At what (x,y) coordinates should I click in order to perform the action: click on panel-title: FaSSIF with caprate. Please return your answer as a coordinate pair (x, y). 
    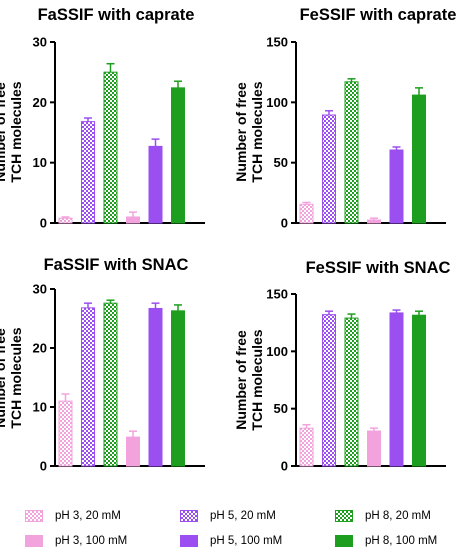
    Looking at the image, I should click on (116, 15).